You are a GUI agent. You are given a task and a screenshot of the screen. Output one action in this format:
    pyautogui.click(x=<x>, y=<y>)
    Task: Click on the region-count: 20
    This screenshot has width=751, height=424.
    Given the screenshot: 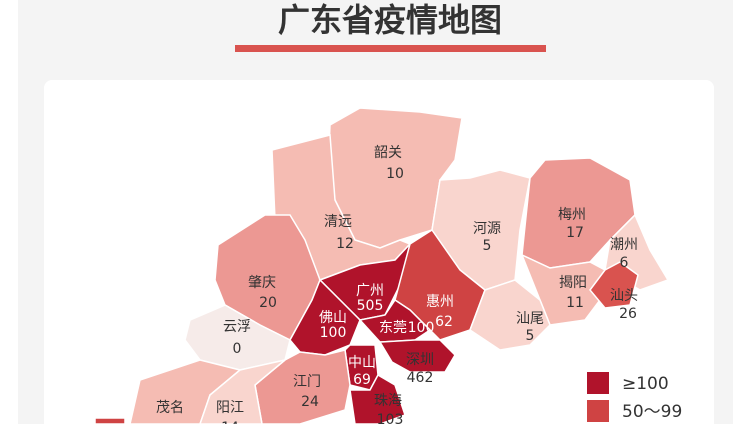 What is the action you would take?
    pyautogui.click(x=268, y=303)
    